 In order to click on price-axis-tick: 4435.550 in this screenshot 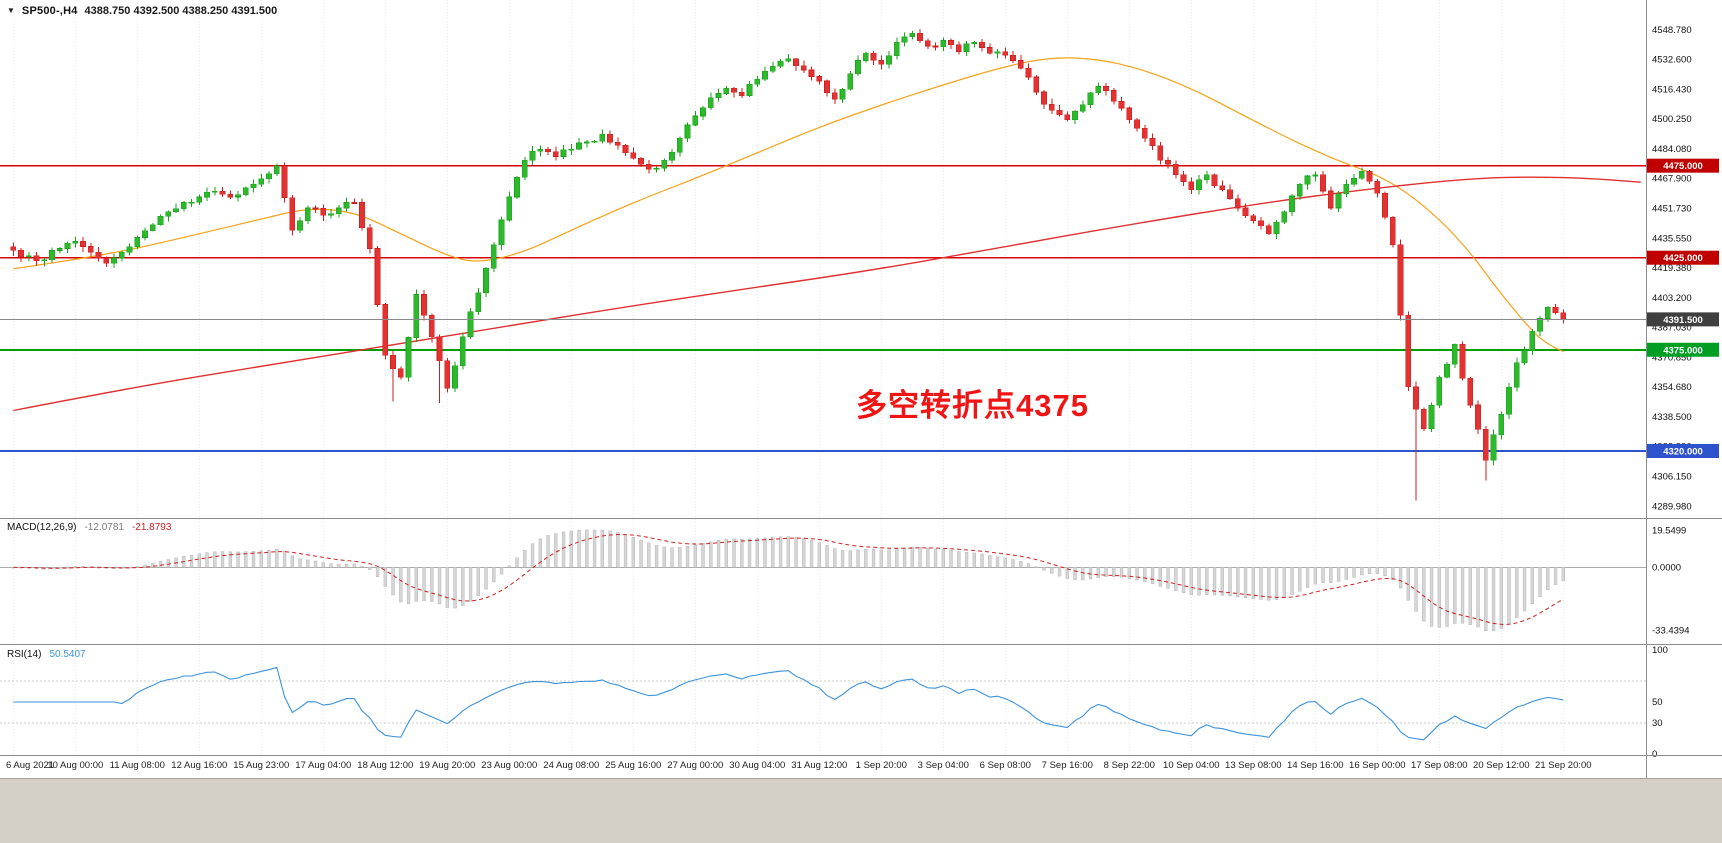, I will do `click(1672, 238)`.